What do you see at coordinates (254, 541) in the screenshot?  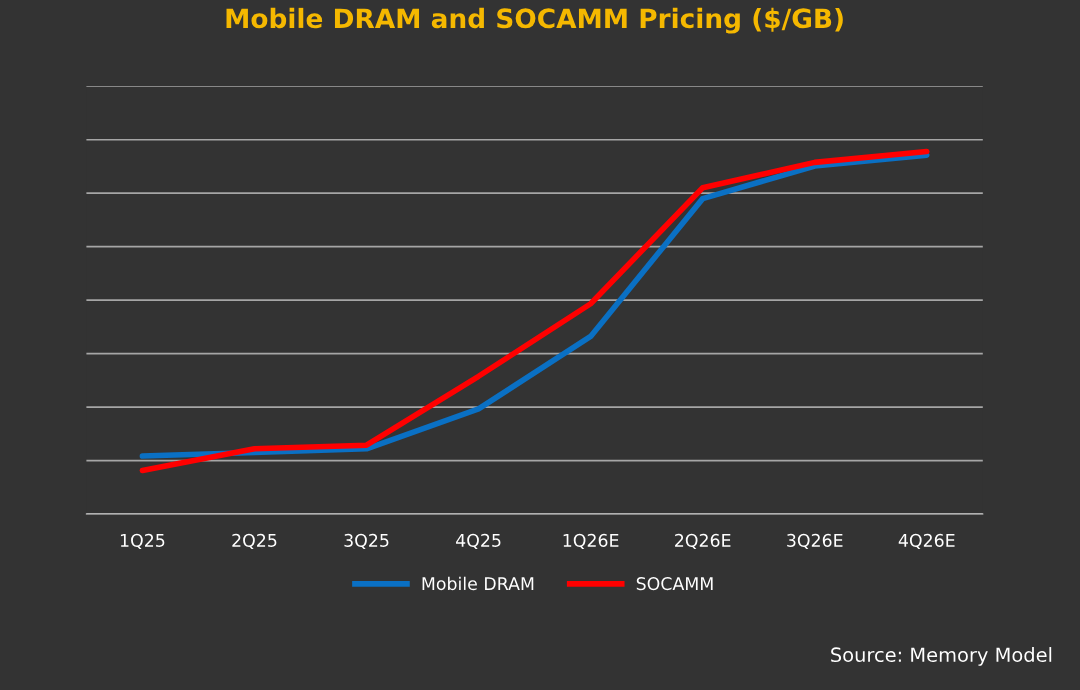 I see `x-tick-label: 2Q25` at bounding box center [254, 541].